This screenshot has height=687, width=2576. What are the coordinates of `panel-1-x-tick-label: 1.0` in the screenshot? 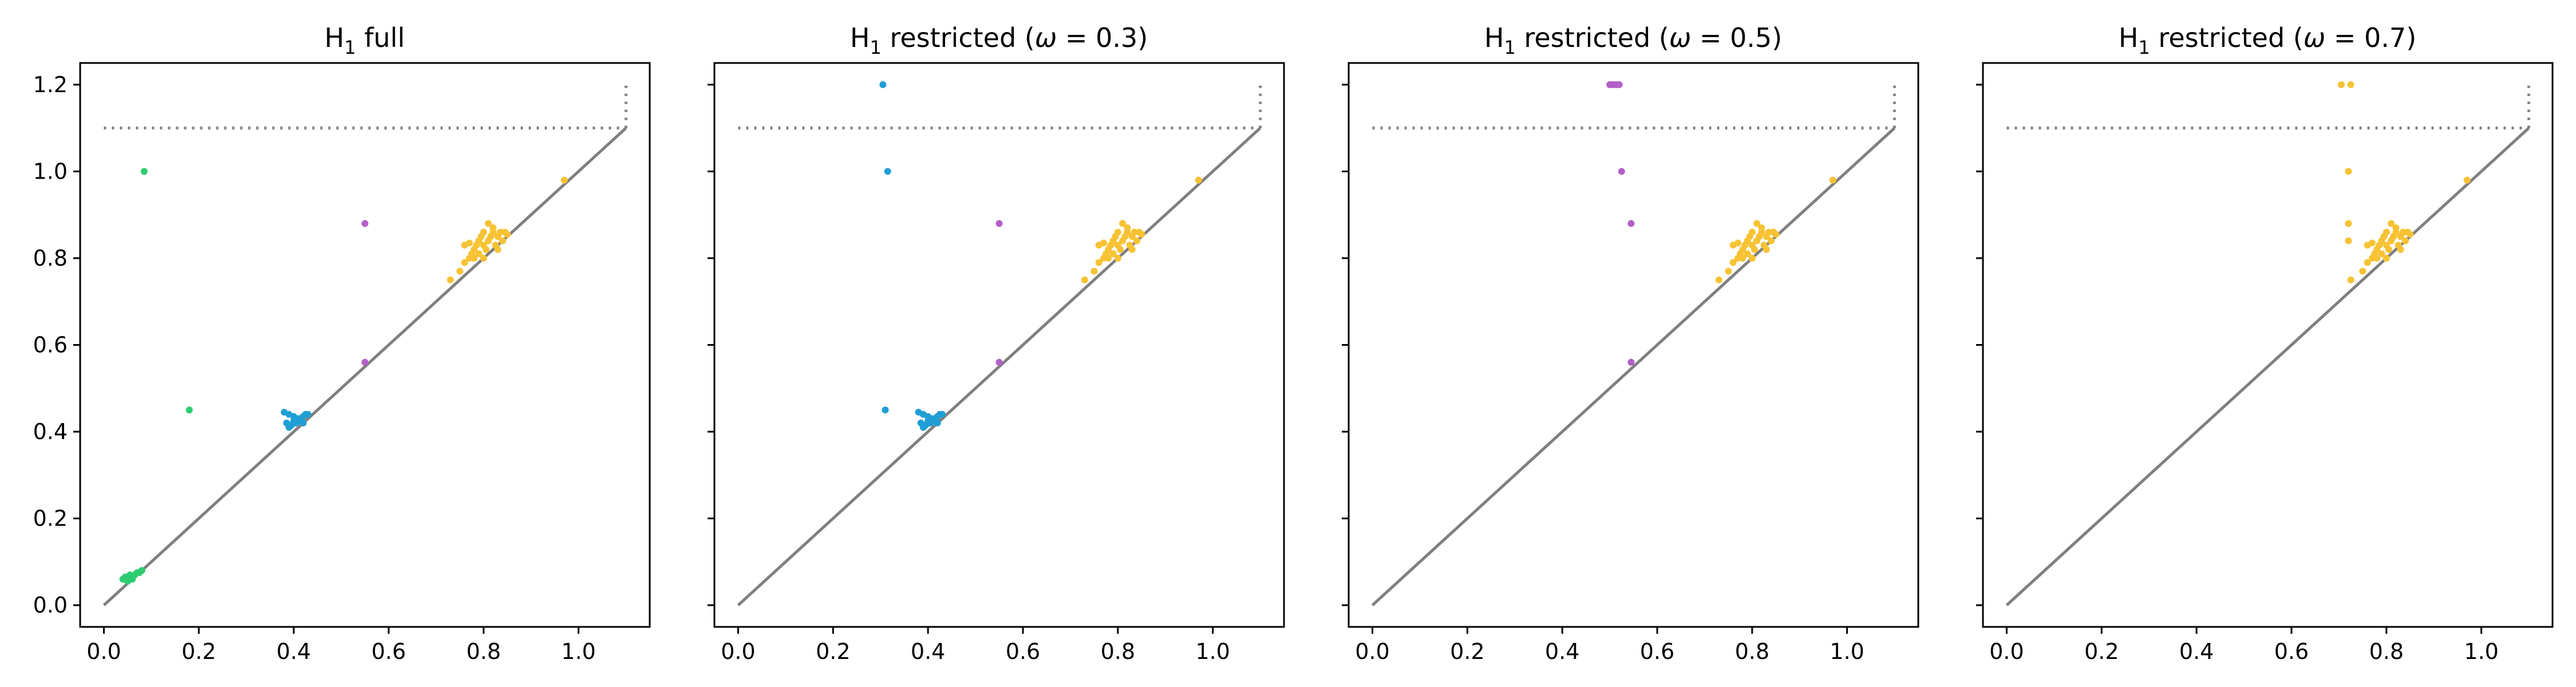 It's located at (578, 651).